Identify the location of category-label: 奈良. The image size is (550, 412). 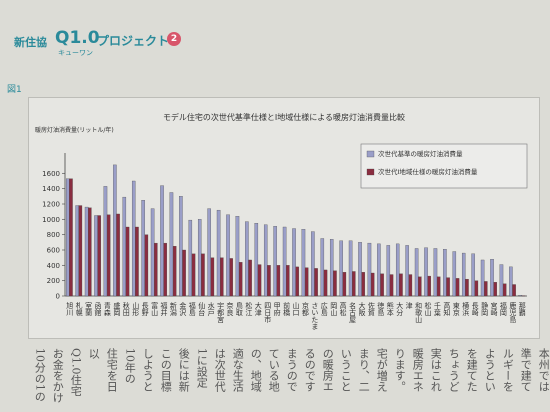
(230, 309).